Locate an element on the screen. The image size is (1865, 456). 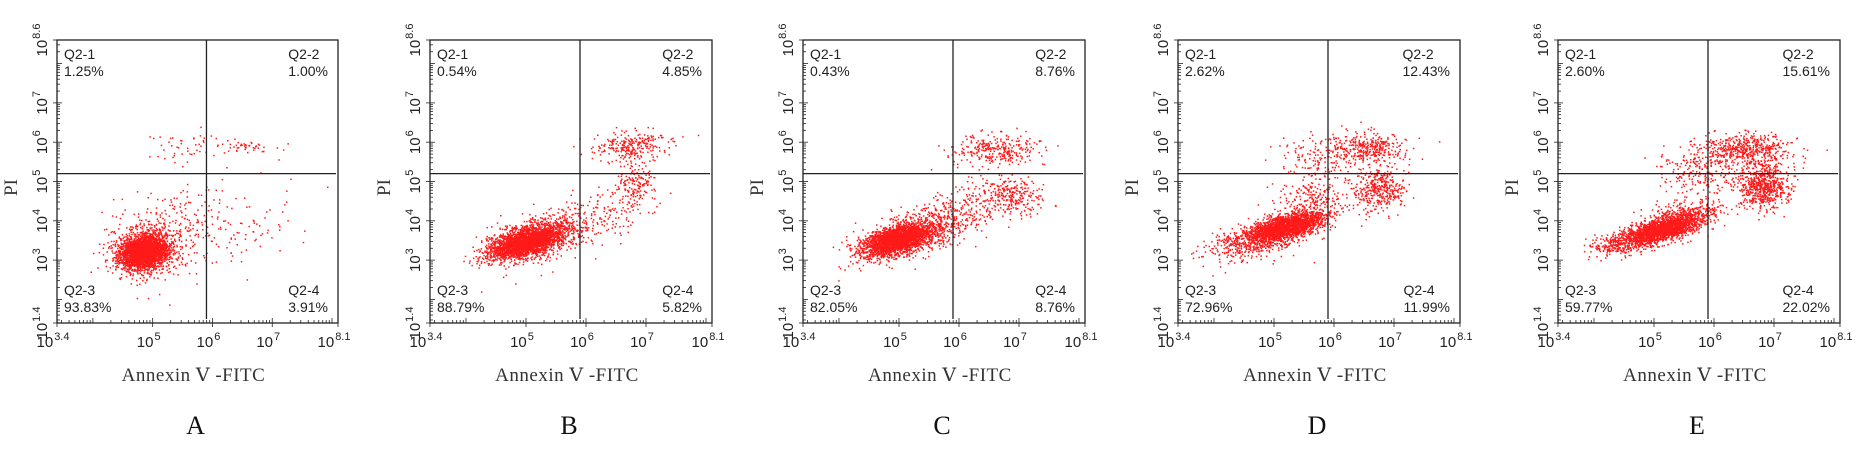
x-tick-label: 106 is located at coordinates (209, 341).